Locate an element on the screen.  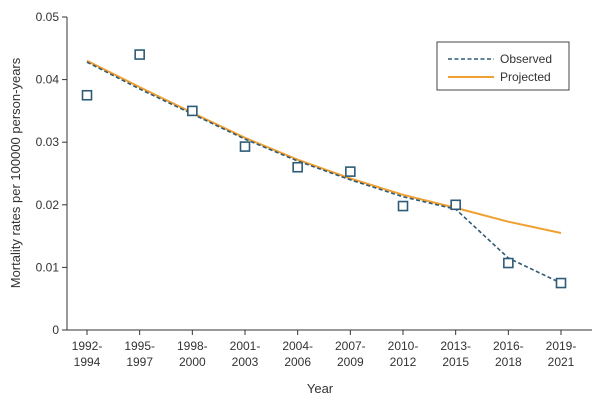
y-axis-title: Mortality rates per 100000 person-years is located at coordinates (15, 172).